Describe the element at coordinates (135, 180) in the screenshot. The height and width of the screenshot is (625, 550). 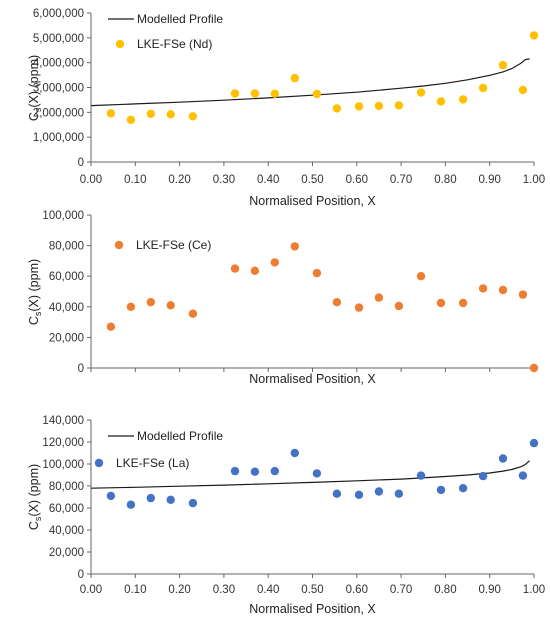
I see `x-tick-label: 0.10` at that location.